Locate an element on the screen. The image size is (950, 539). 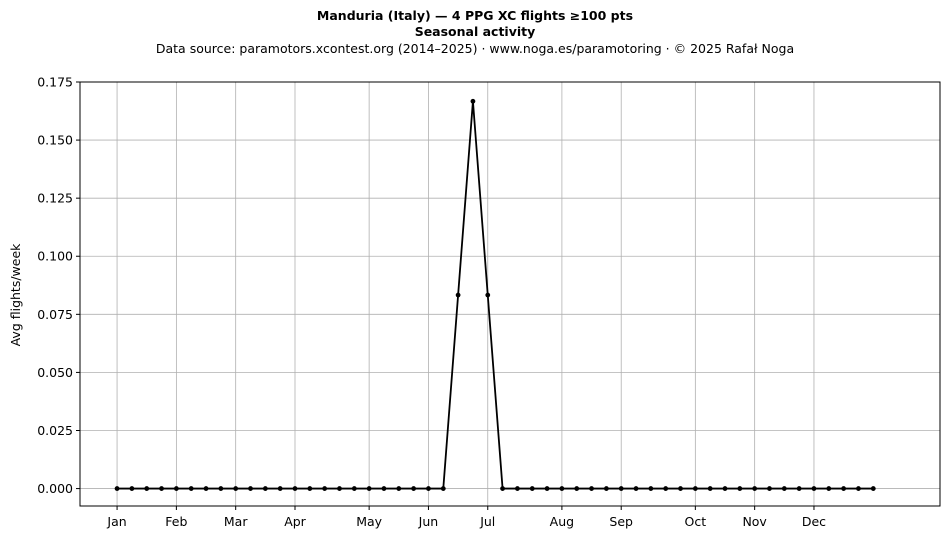
y-axis-label: Avg flights/week is located at coordinates (15, 295).